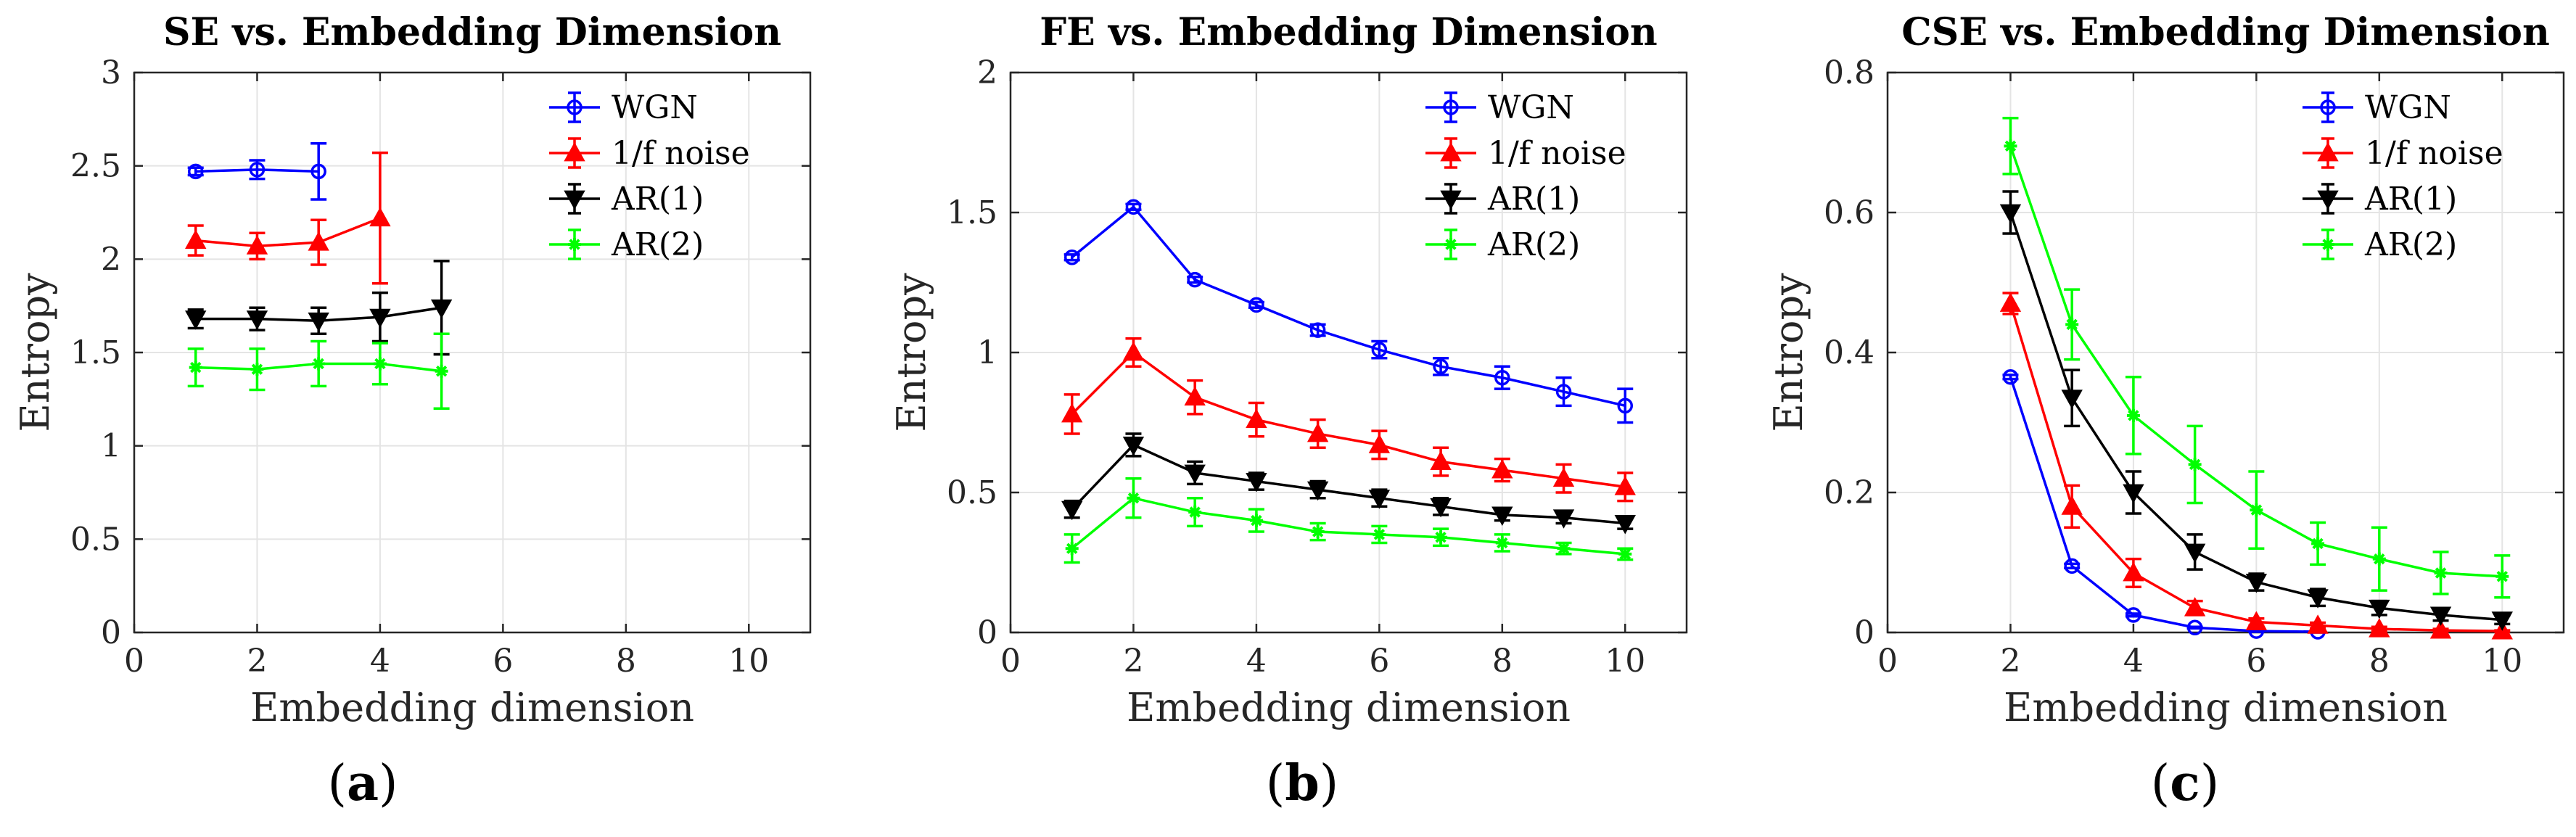  Describe the element at coordinates (655, 107) in the screenshot. I see `chart1-legend-wgn-label: WGN` at that location.